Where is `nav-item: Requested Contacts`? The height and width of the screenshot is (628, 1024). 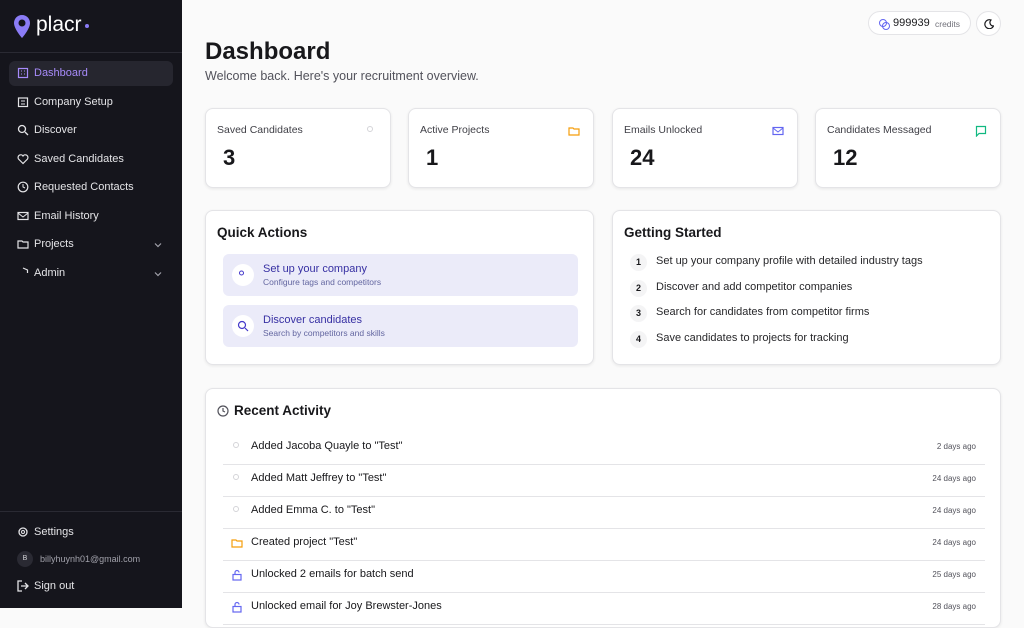
nav-item: Requested Contacts is located at coordinates (91, 187).